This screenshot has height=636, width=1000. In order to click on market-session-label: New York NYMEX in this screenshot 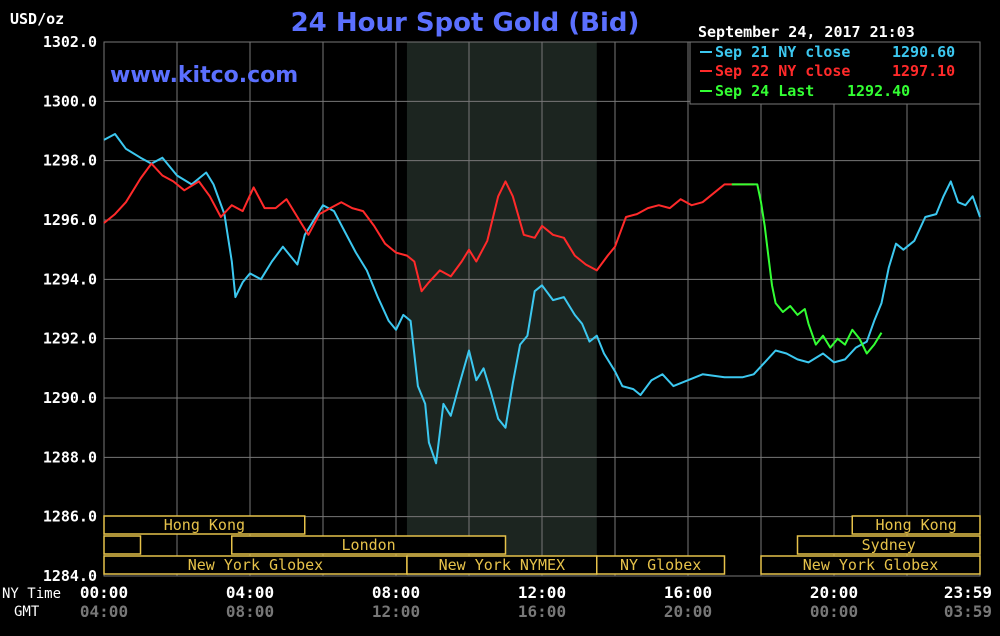, I will do `click(502, 565)`.